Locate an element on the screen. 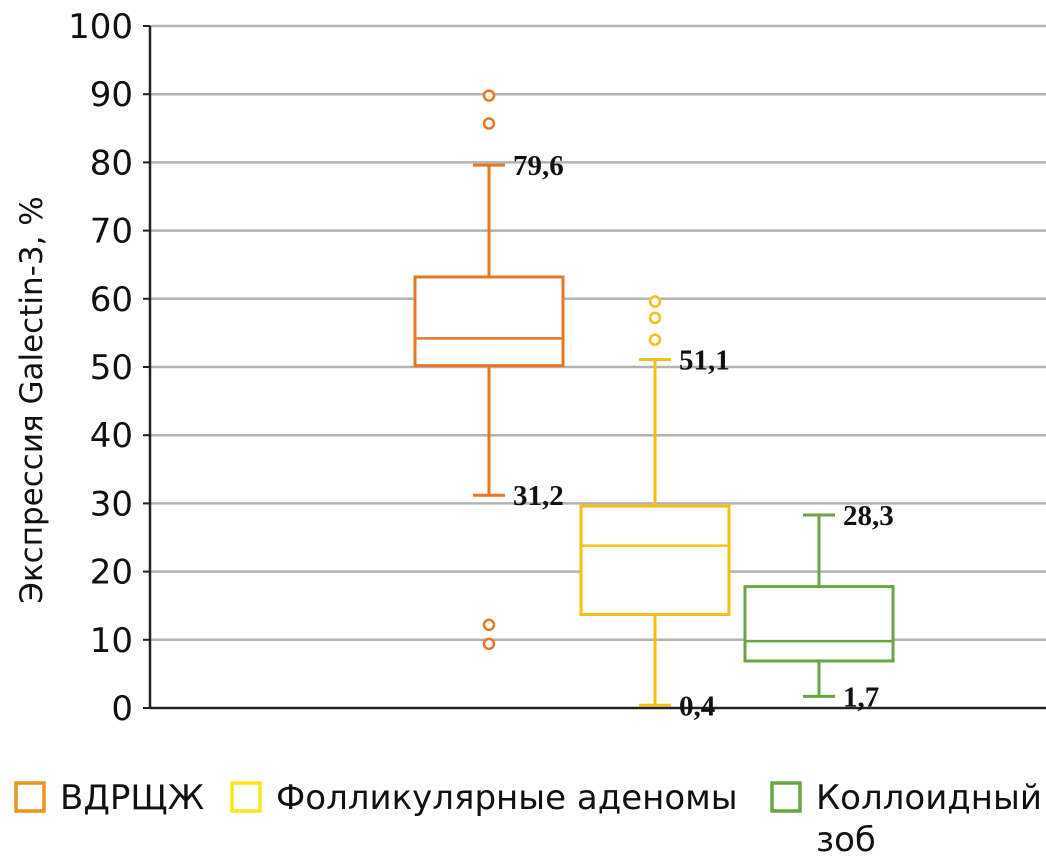 This screenshot has width=1046, height=865. whisker-low-label: 31,2 is located at coordinates (538, 496).